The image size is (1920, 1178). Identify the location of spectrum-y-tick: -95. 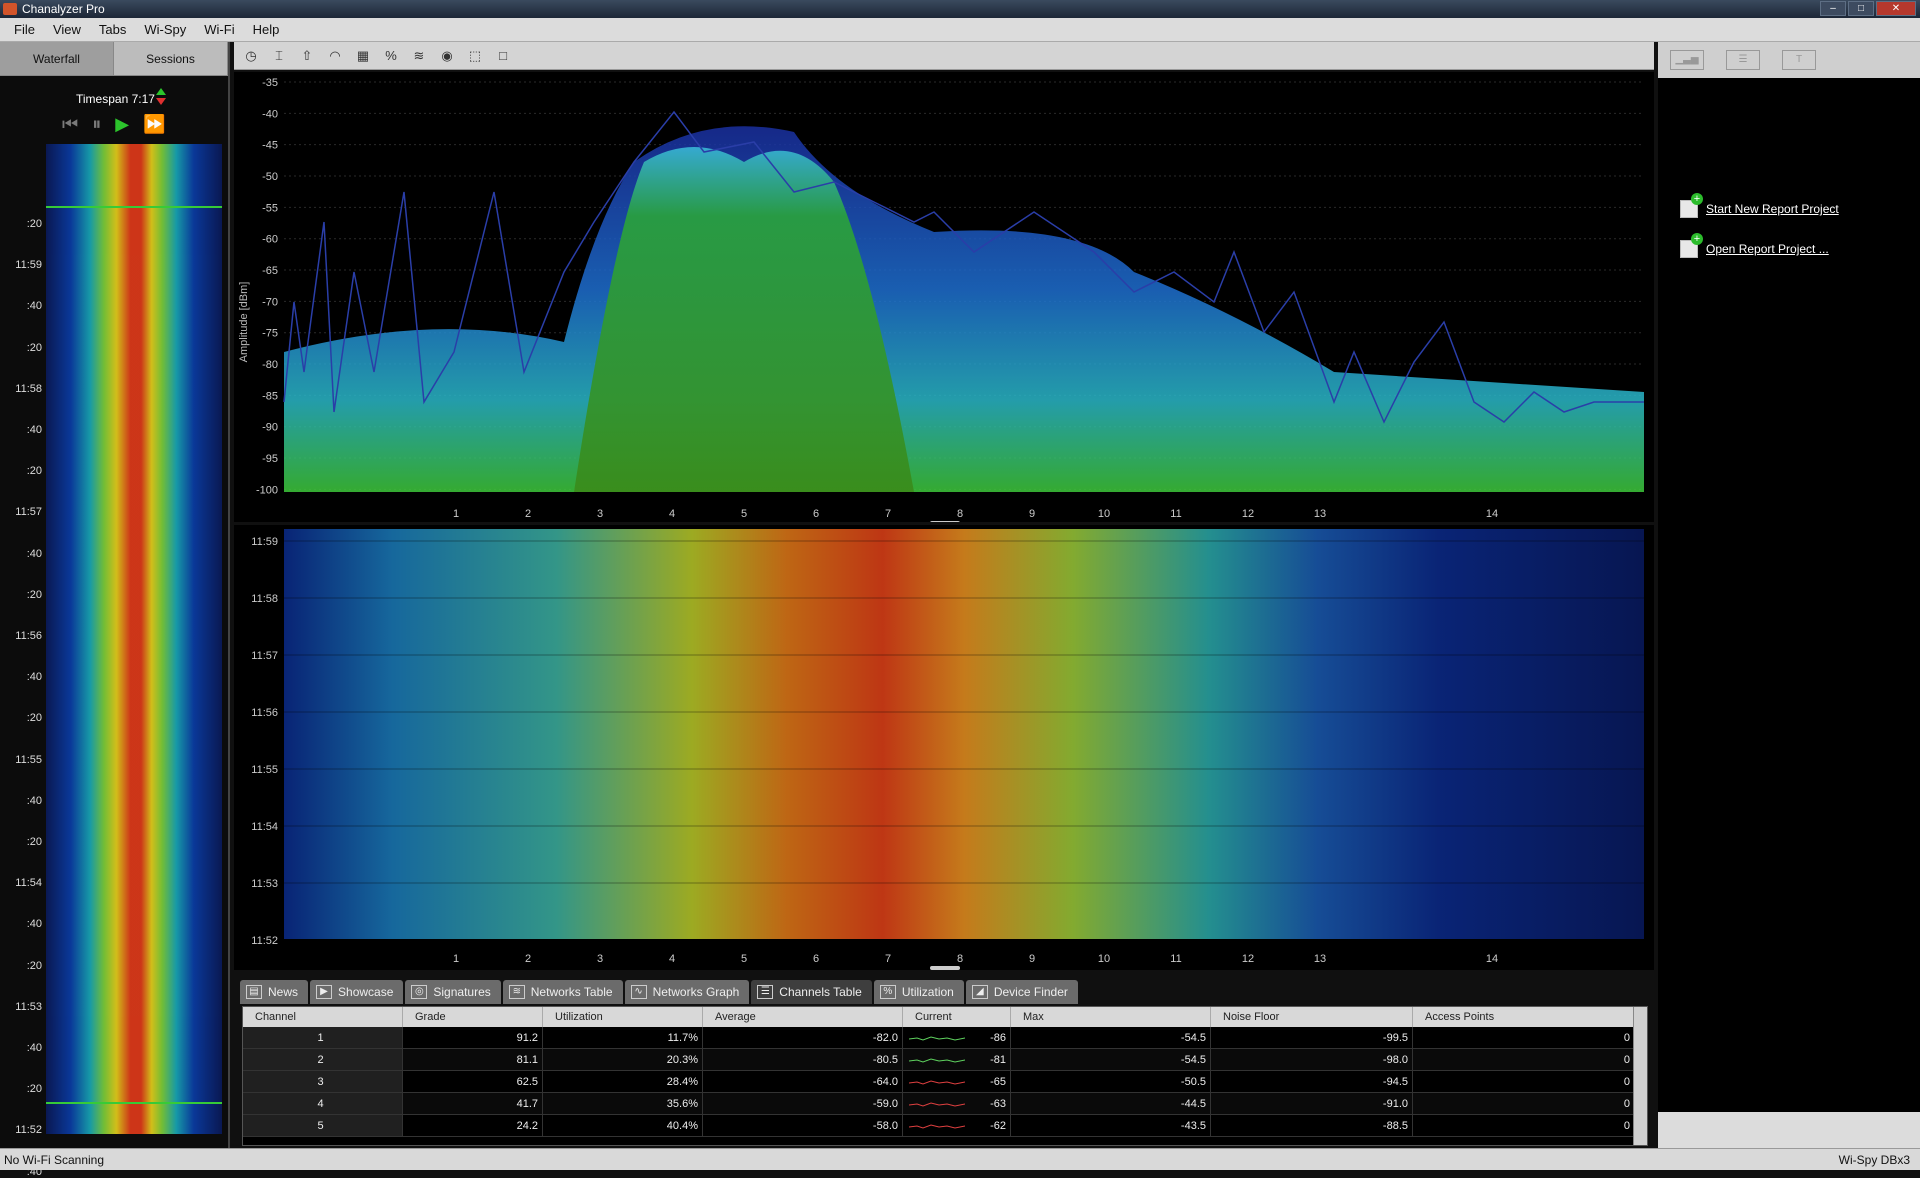
(270, 459).